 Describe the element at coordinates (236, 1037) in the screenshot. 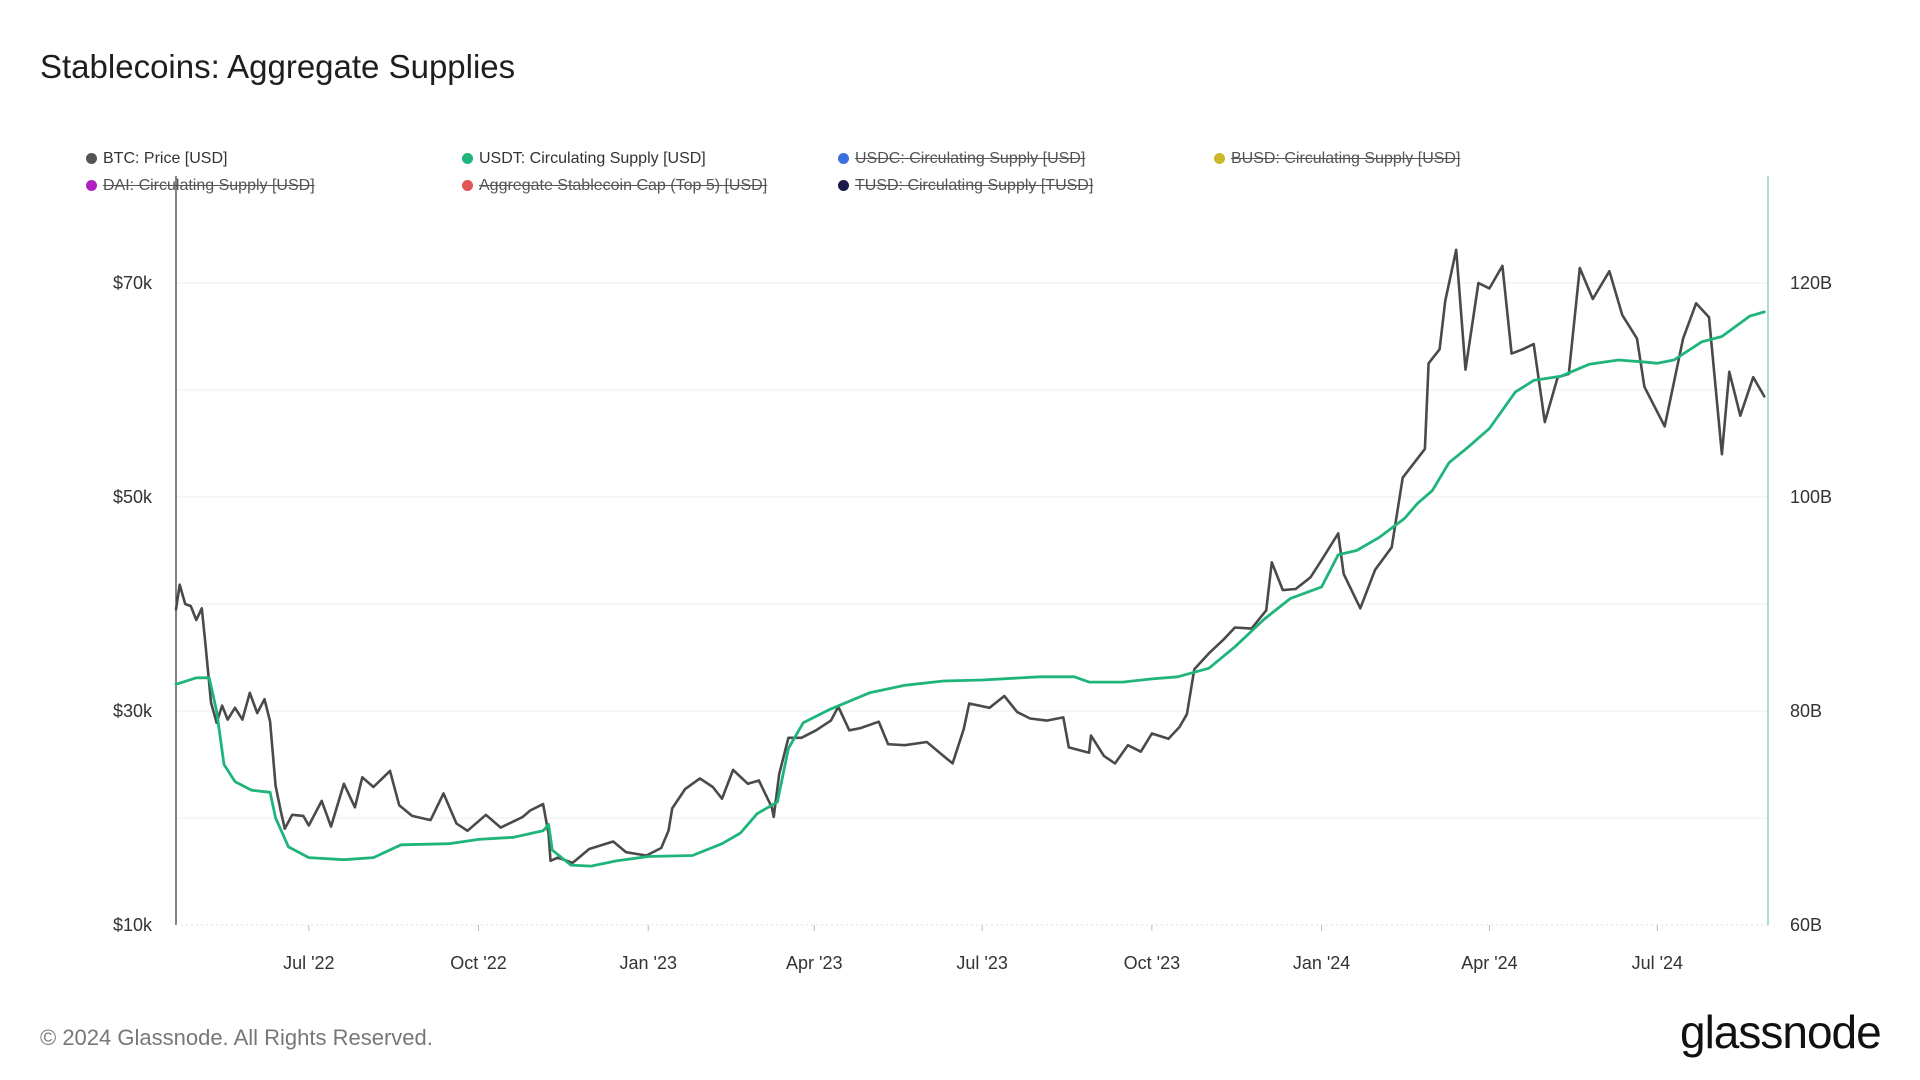

I see `copyright-footer: © 2024 Glassnode. All Rights Reserved.` at that location.